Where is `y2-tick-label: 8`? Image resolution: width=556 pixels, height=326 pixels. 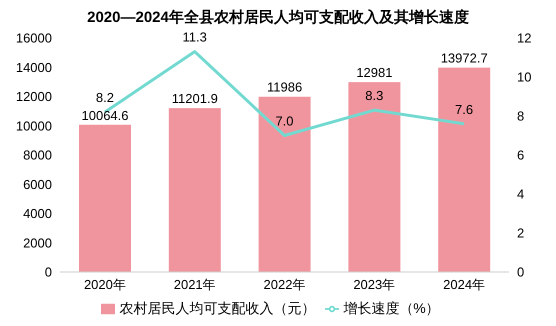
y2-tick-label: 8 is located at coordinates (520, 116).